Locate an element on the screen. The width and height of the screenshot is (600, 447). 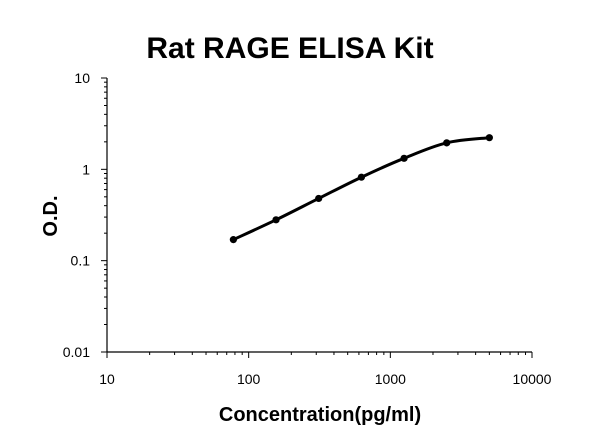
y-tick-label: 1 is located at coordinates (86, 169).